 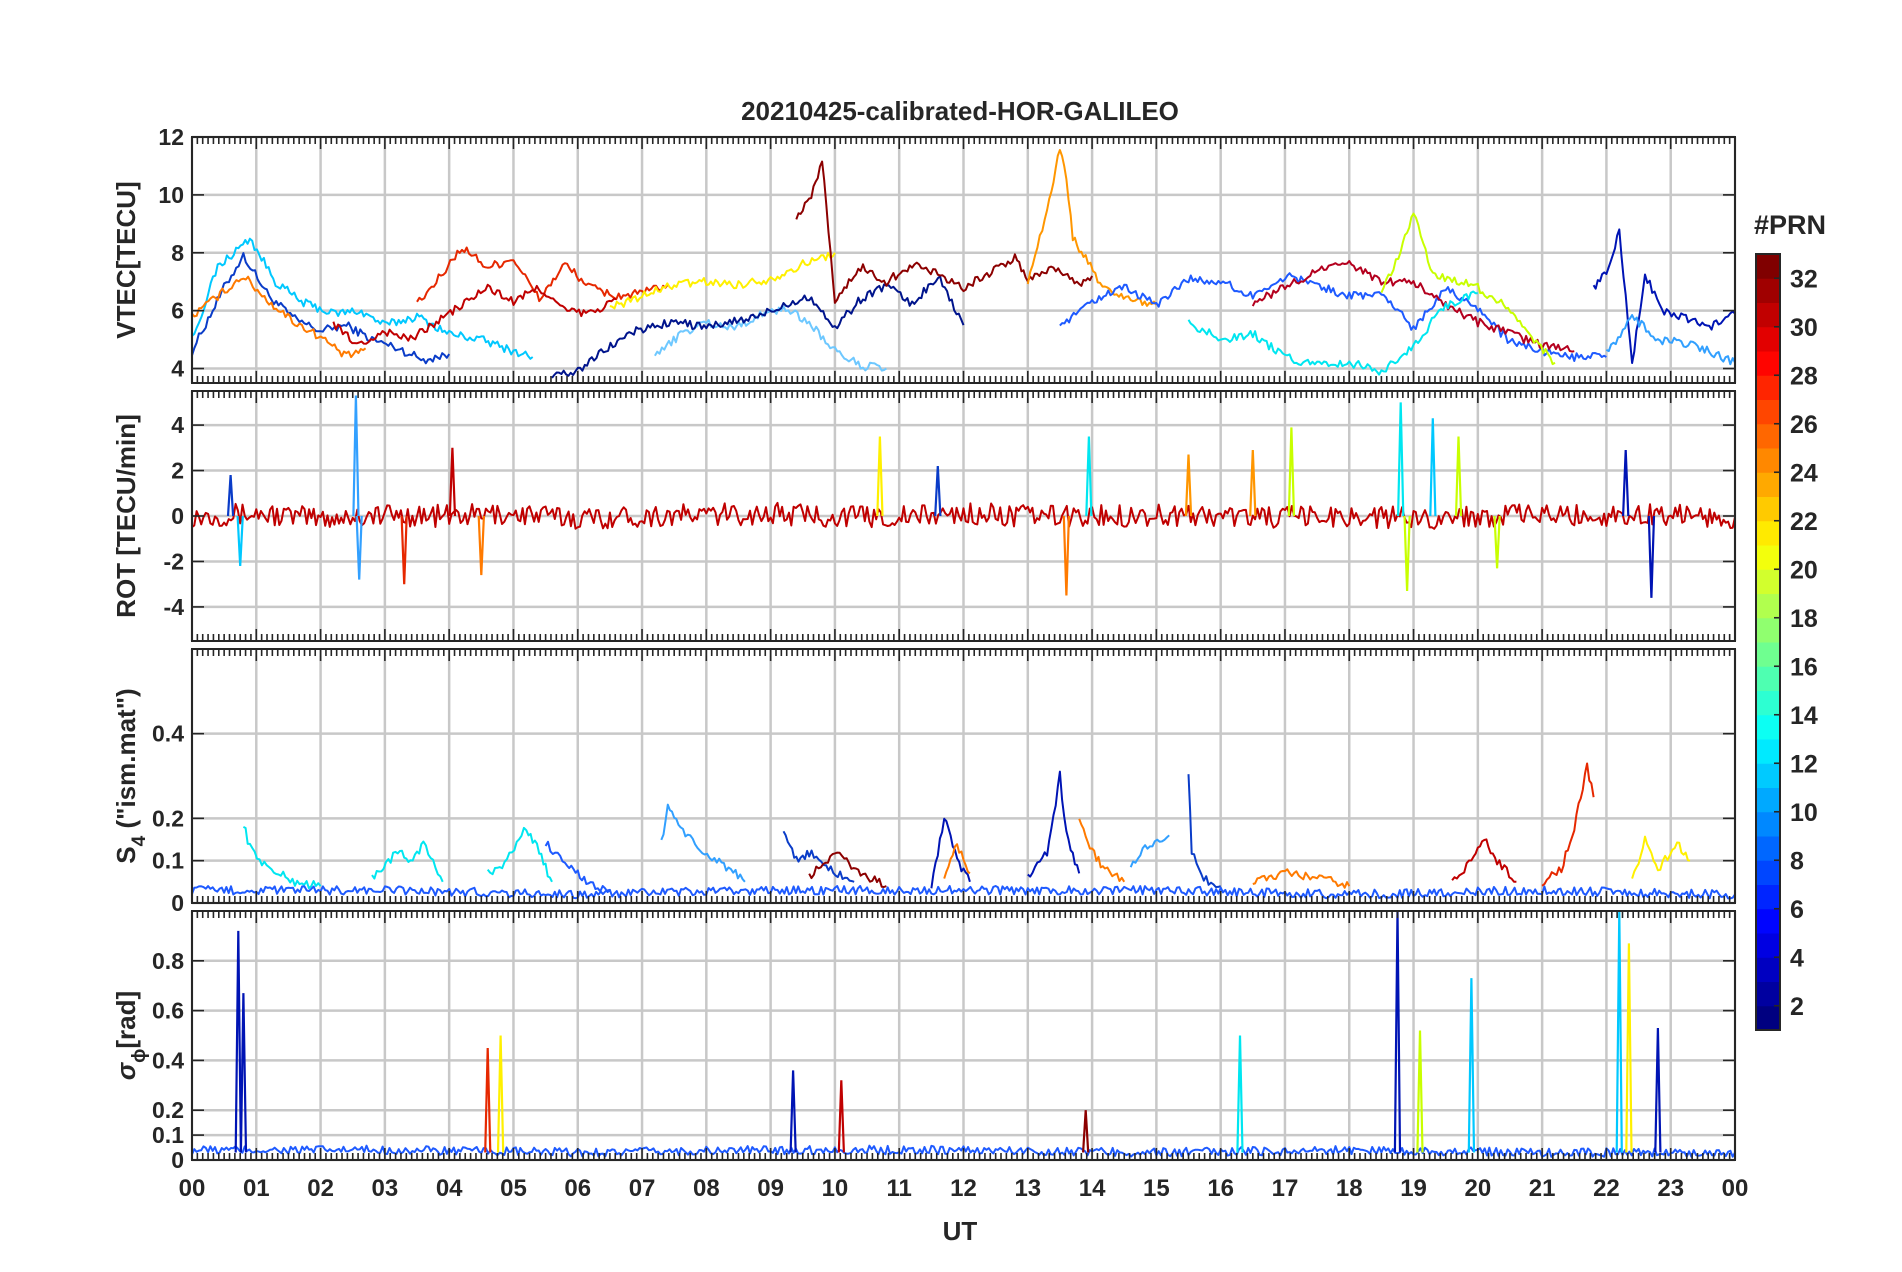 I want to click on y-tick-label: 2, so click(x=177, y=471).